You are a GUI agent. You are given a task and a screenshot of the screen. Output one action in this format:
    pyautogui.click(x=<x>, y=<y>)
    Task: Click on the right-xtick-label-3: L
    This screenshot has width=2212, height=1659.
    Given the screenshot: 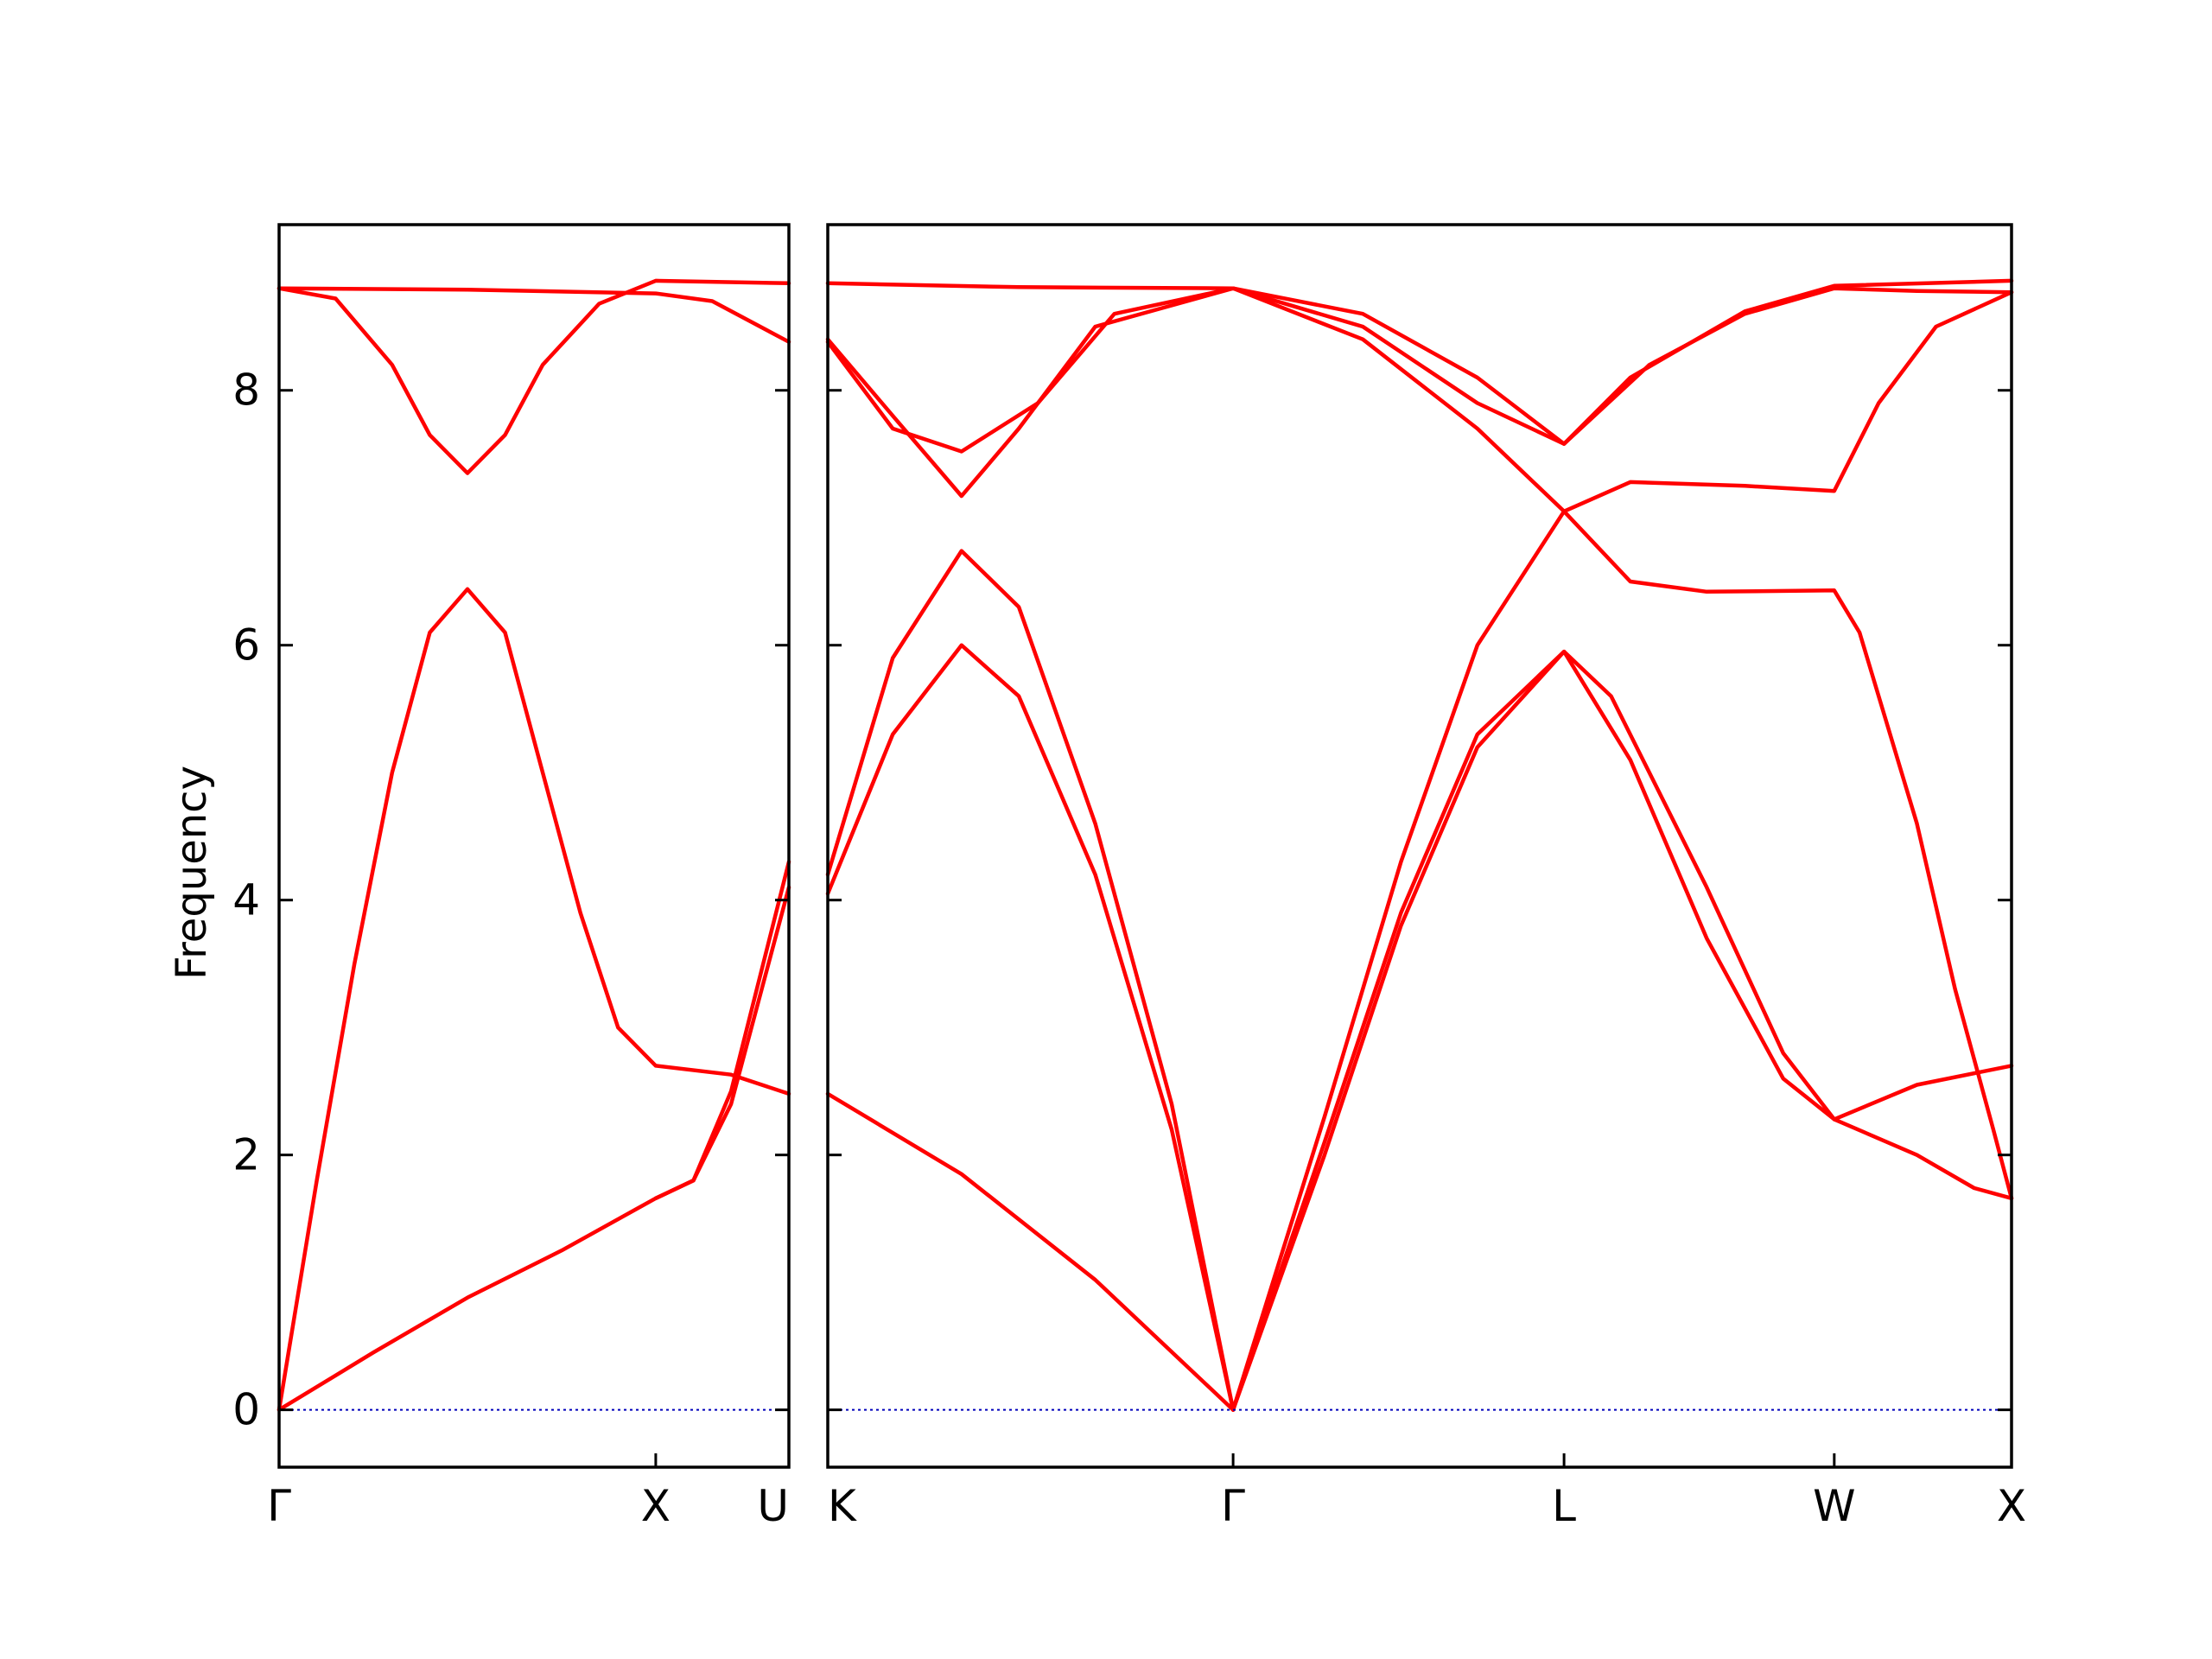 What is the action you would take?
    pyautogui.click(x=1564, y=1506)
    